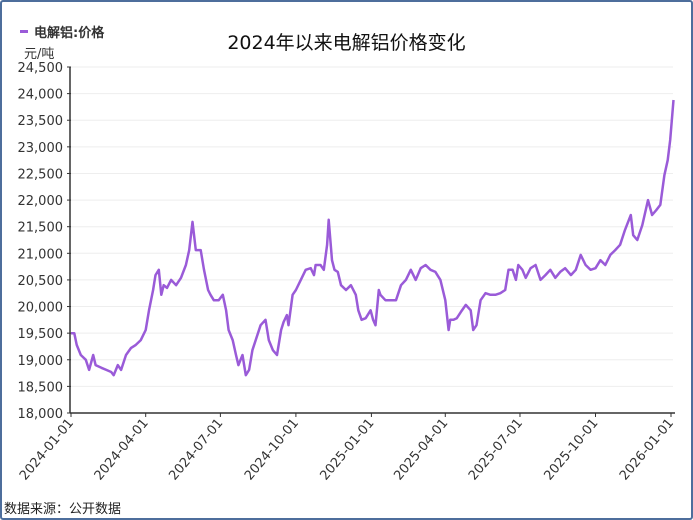 Image resolution: width=693 pixels, height=520 pixels. What do you see at coordinates (41, 174) in the screenshot?
I see `y-tick-label: 22,500` at bounding box center [41, 174].